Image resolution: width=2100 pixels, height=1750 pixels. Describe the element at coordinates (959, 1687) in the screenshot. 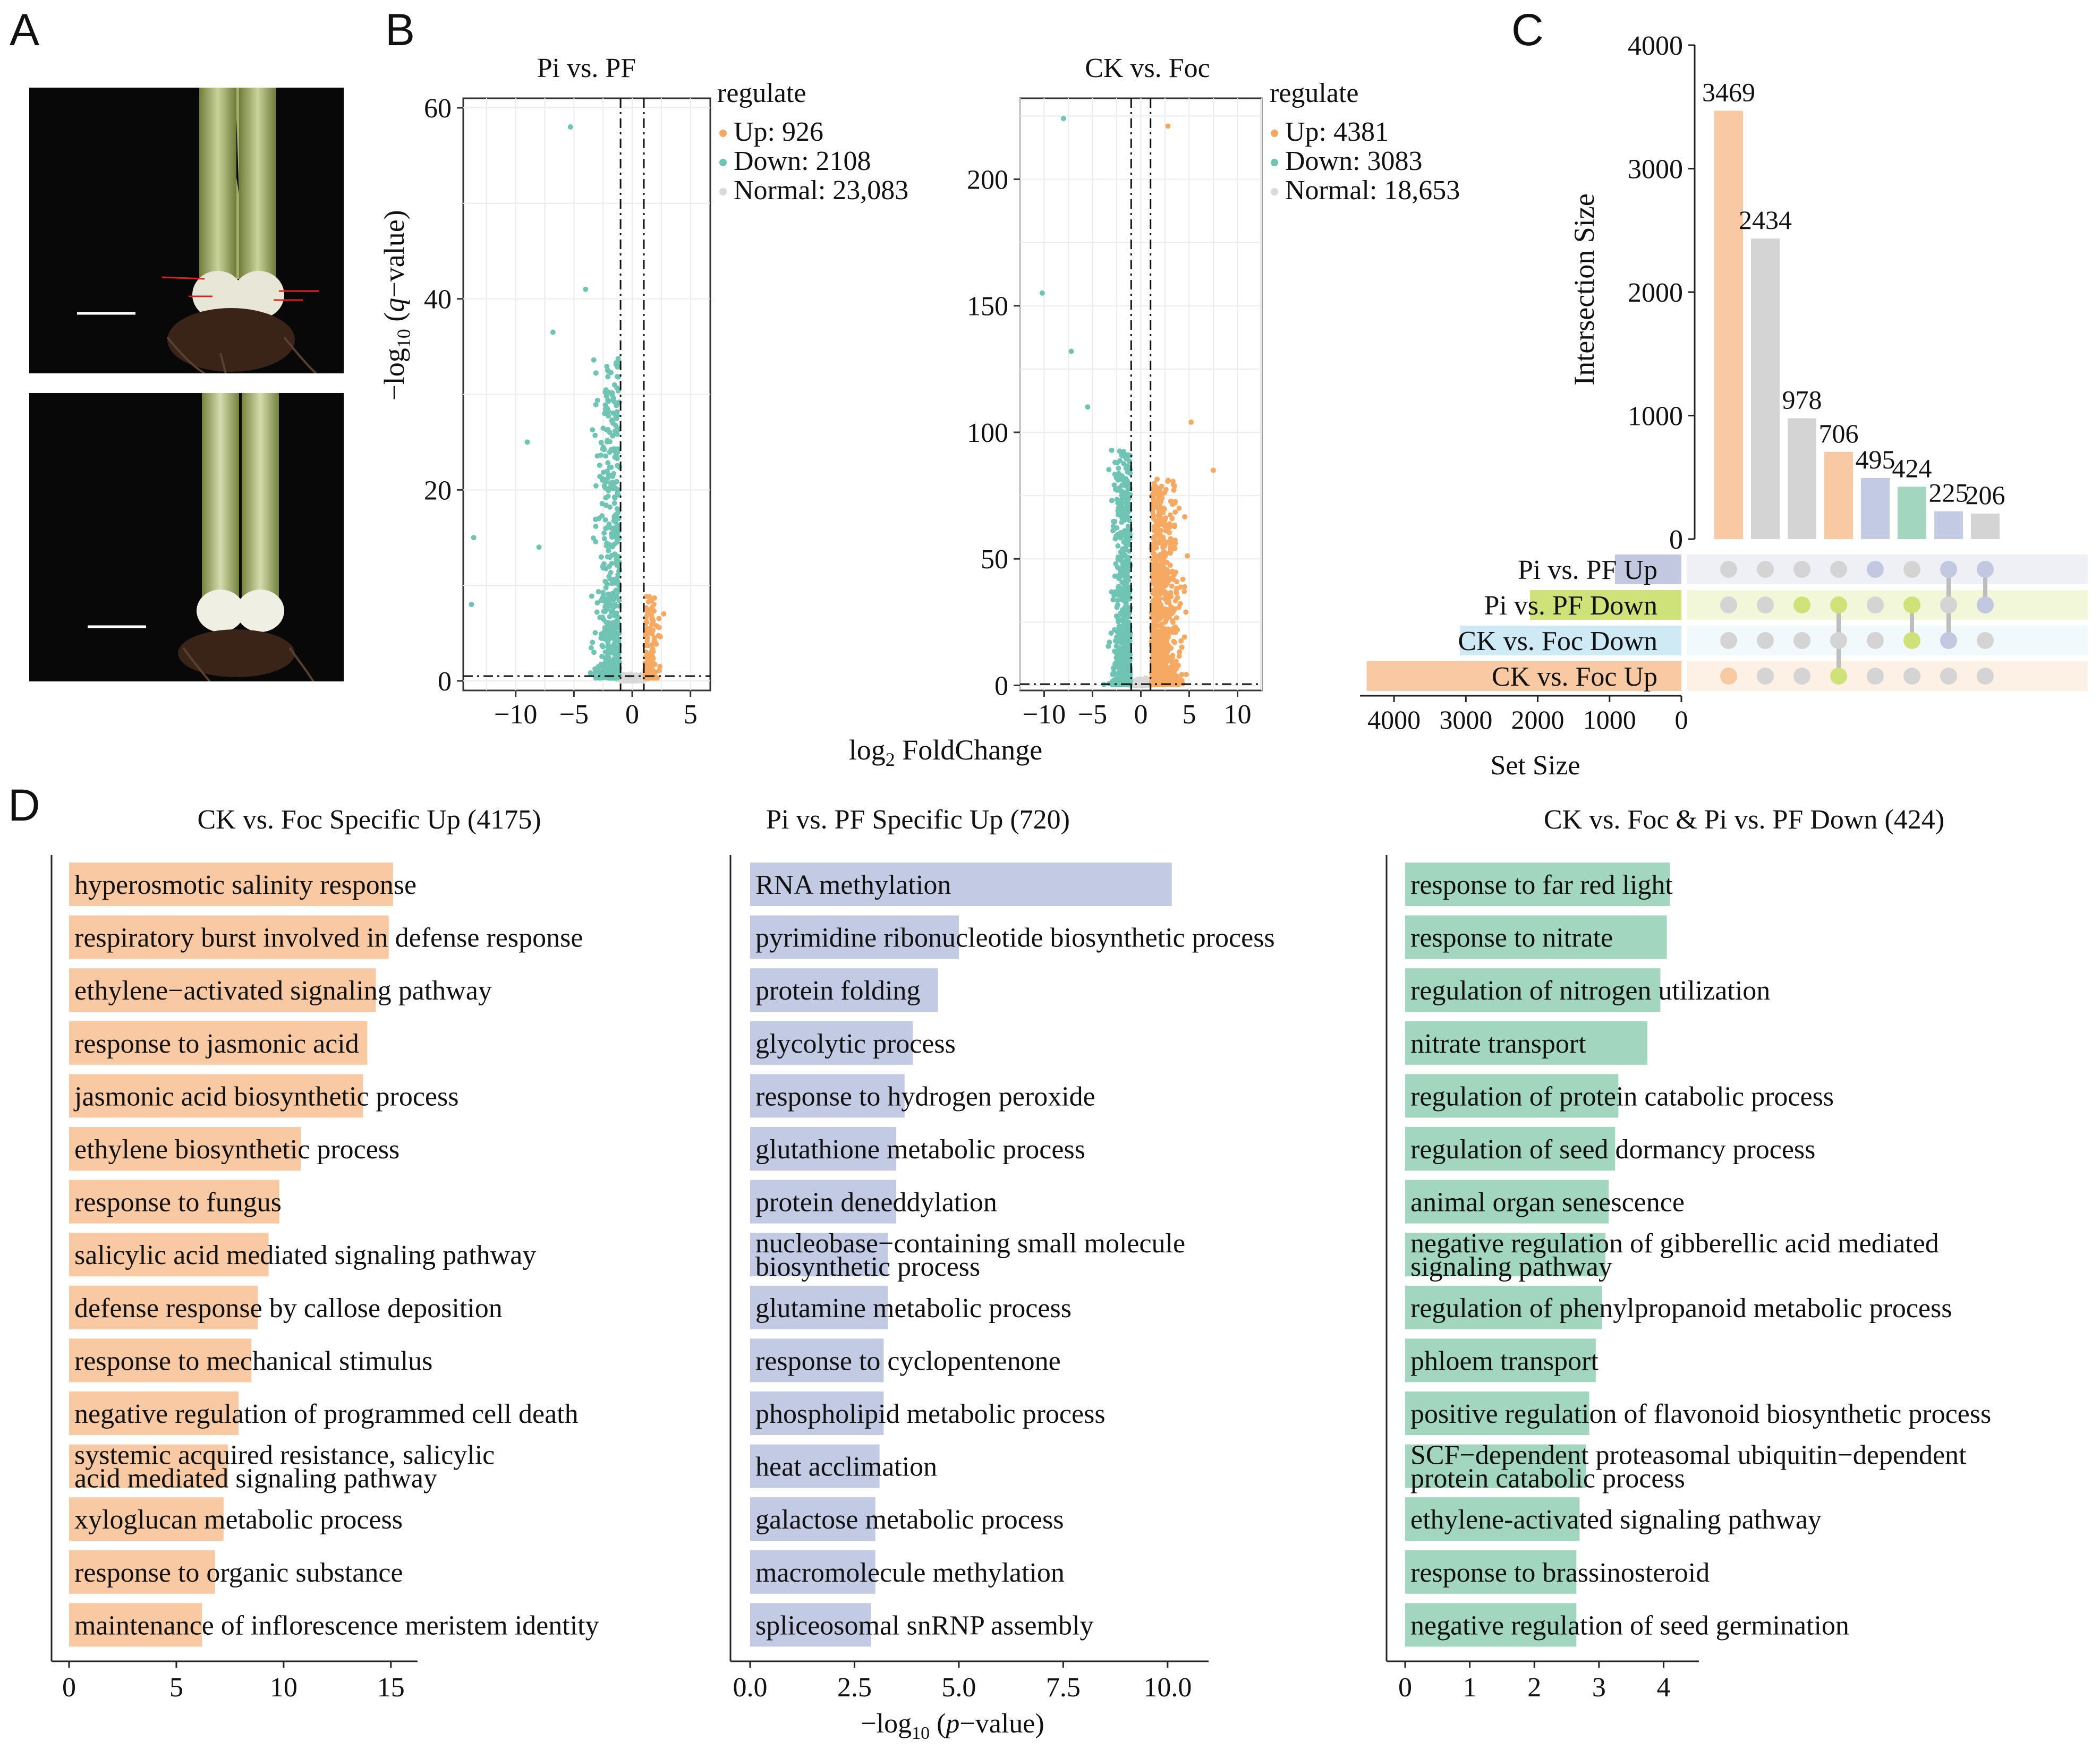

I see `go-x-tick-label: 5.0` at that location.